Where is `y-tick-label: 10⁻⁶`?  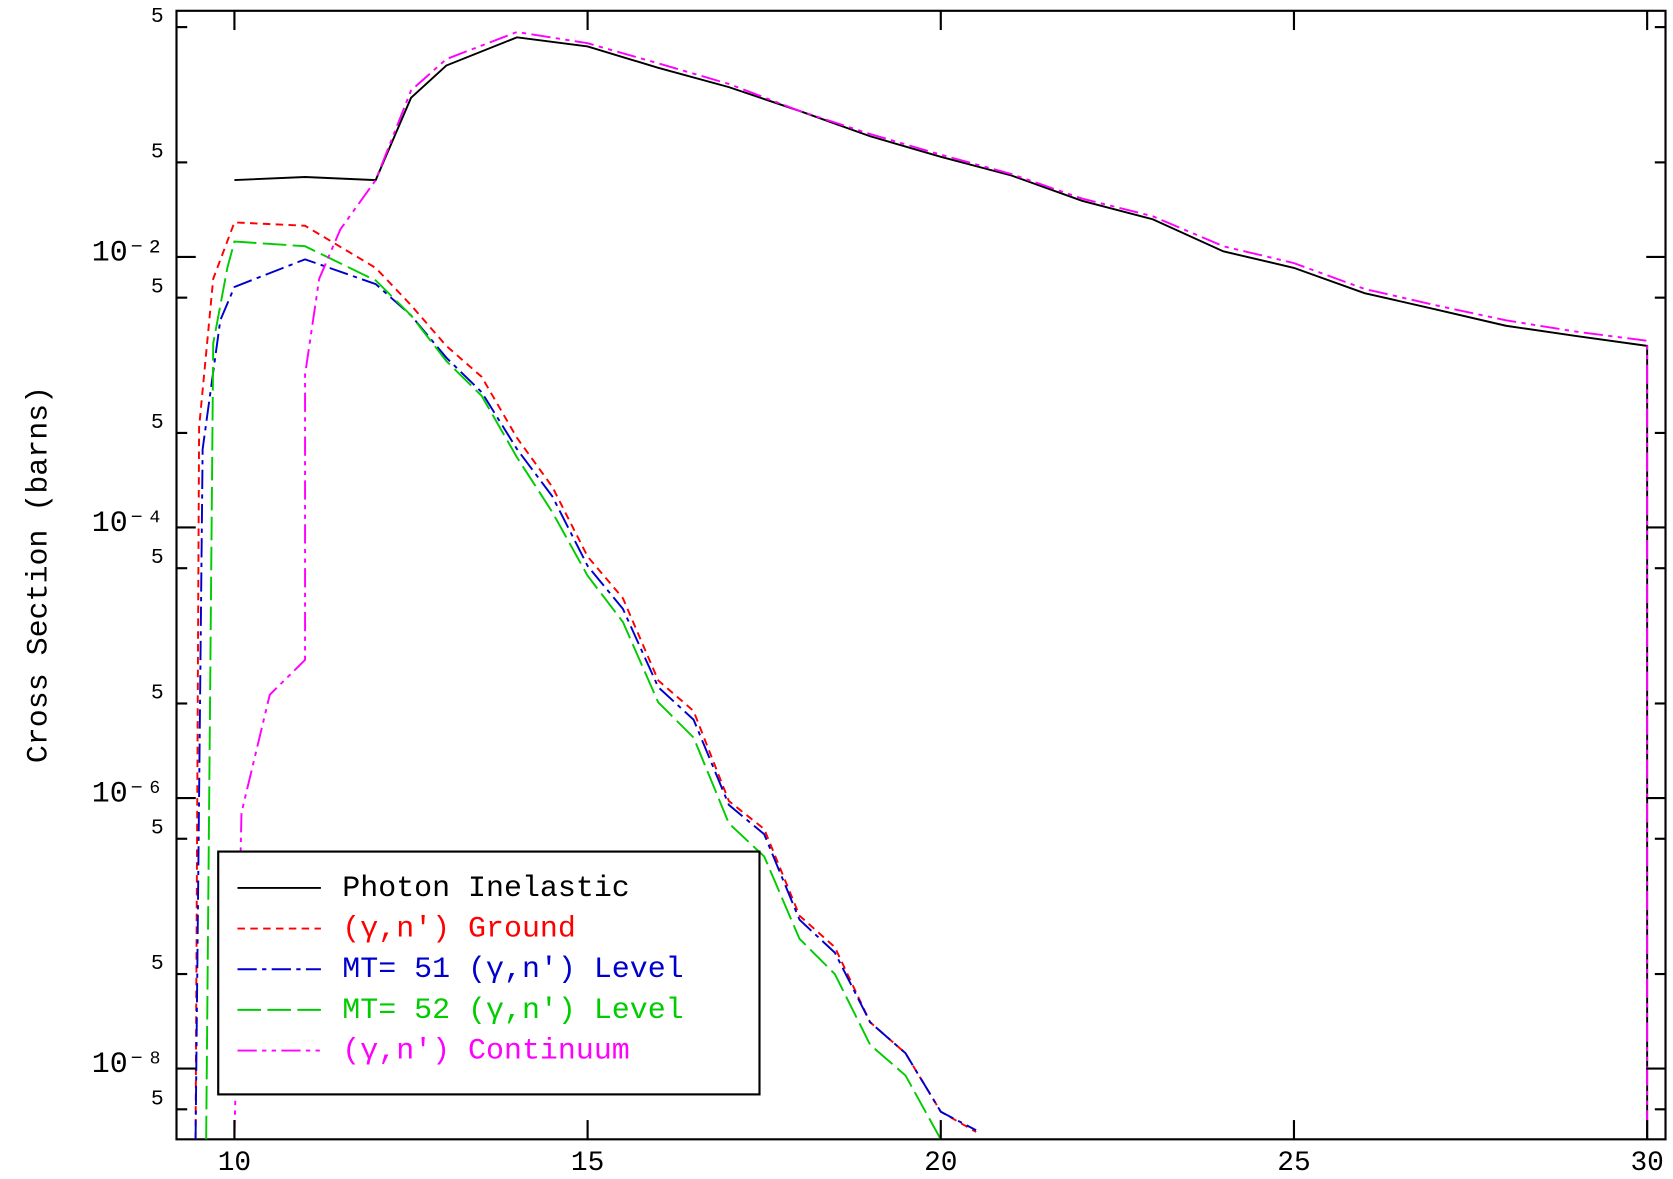 y-tick-label: 10⁻⁶ is located at coordinates (128, 794).